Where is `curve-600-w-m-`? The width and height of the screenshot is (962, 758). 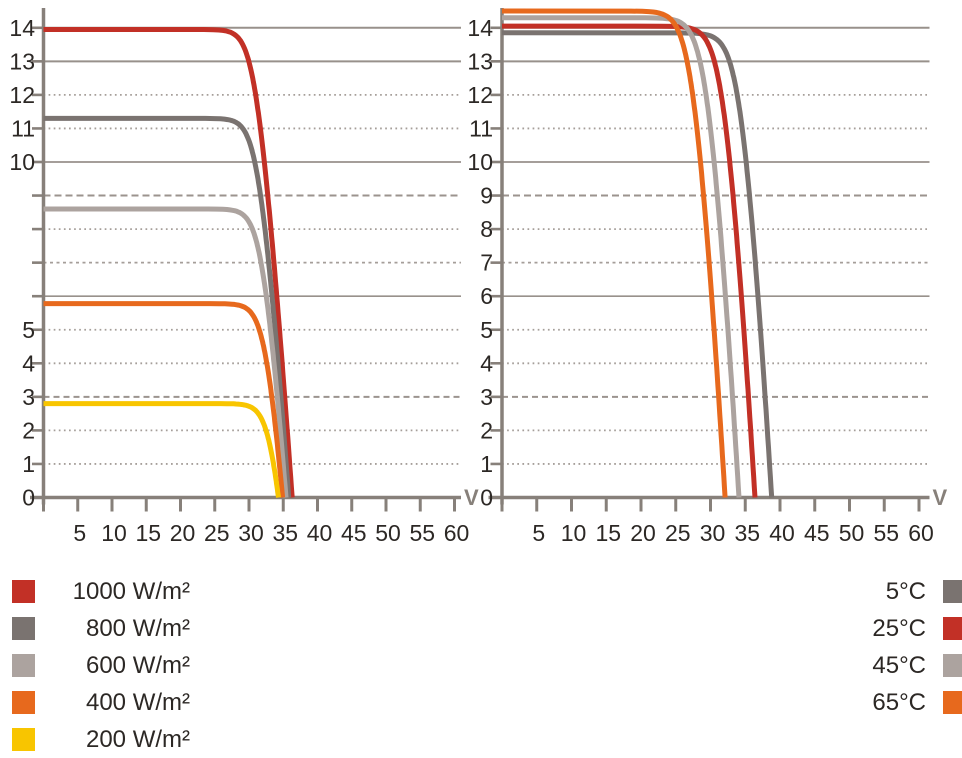 curve-600-w-m- is located at coordinates (166, 352).